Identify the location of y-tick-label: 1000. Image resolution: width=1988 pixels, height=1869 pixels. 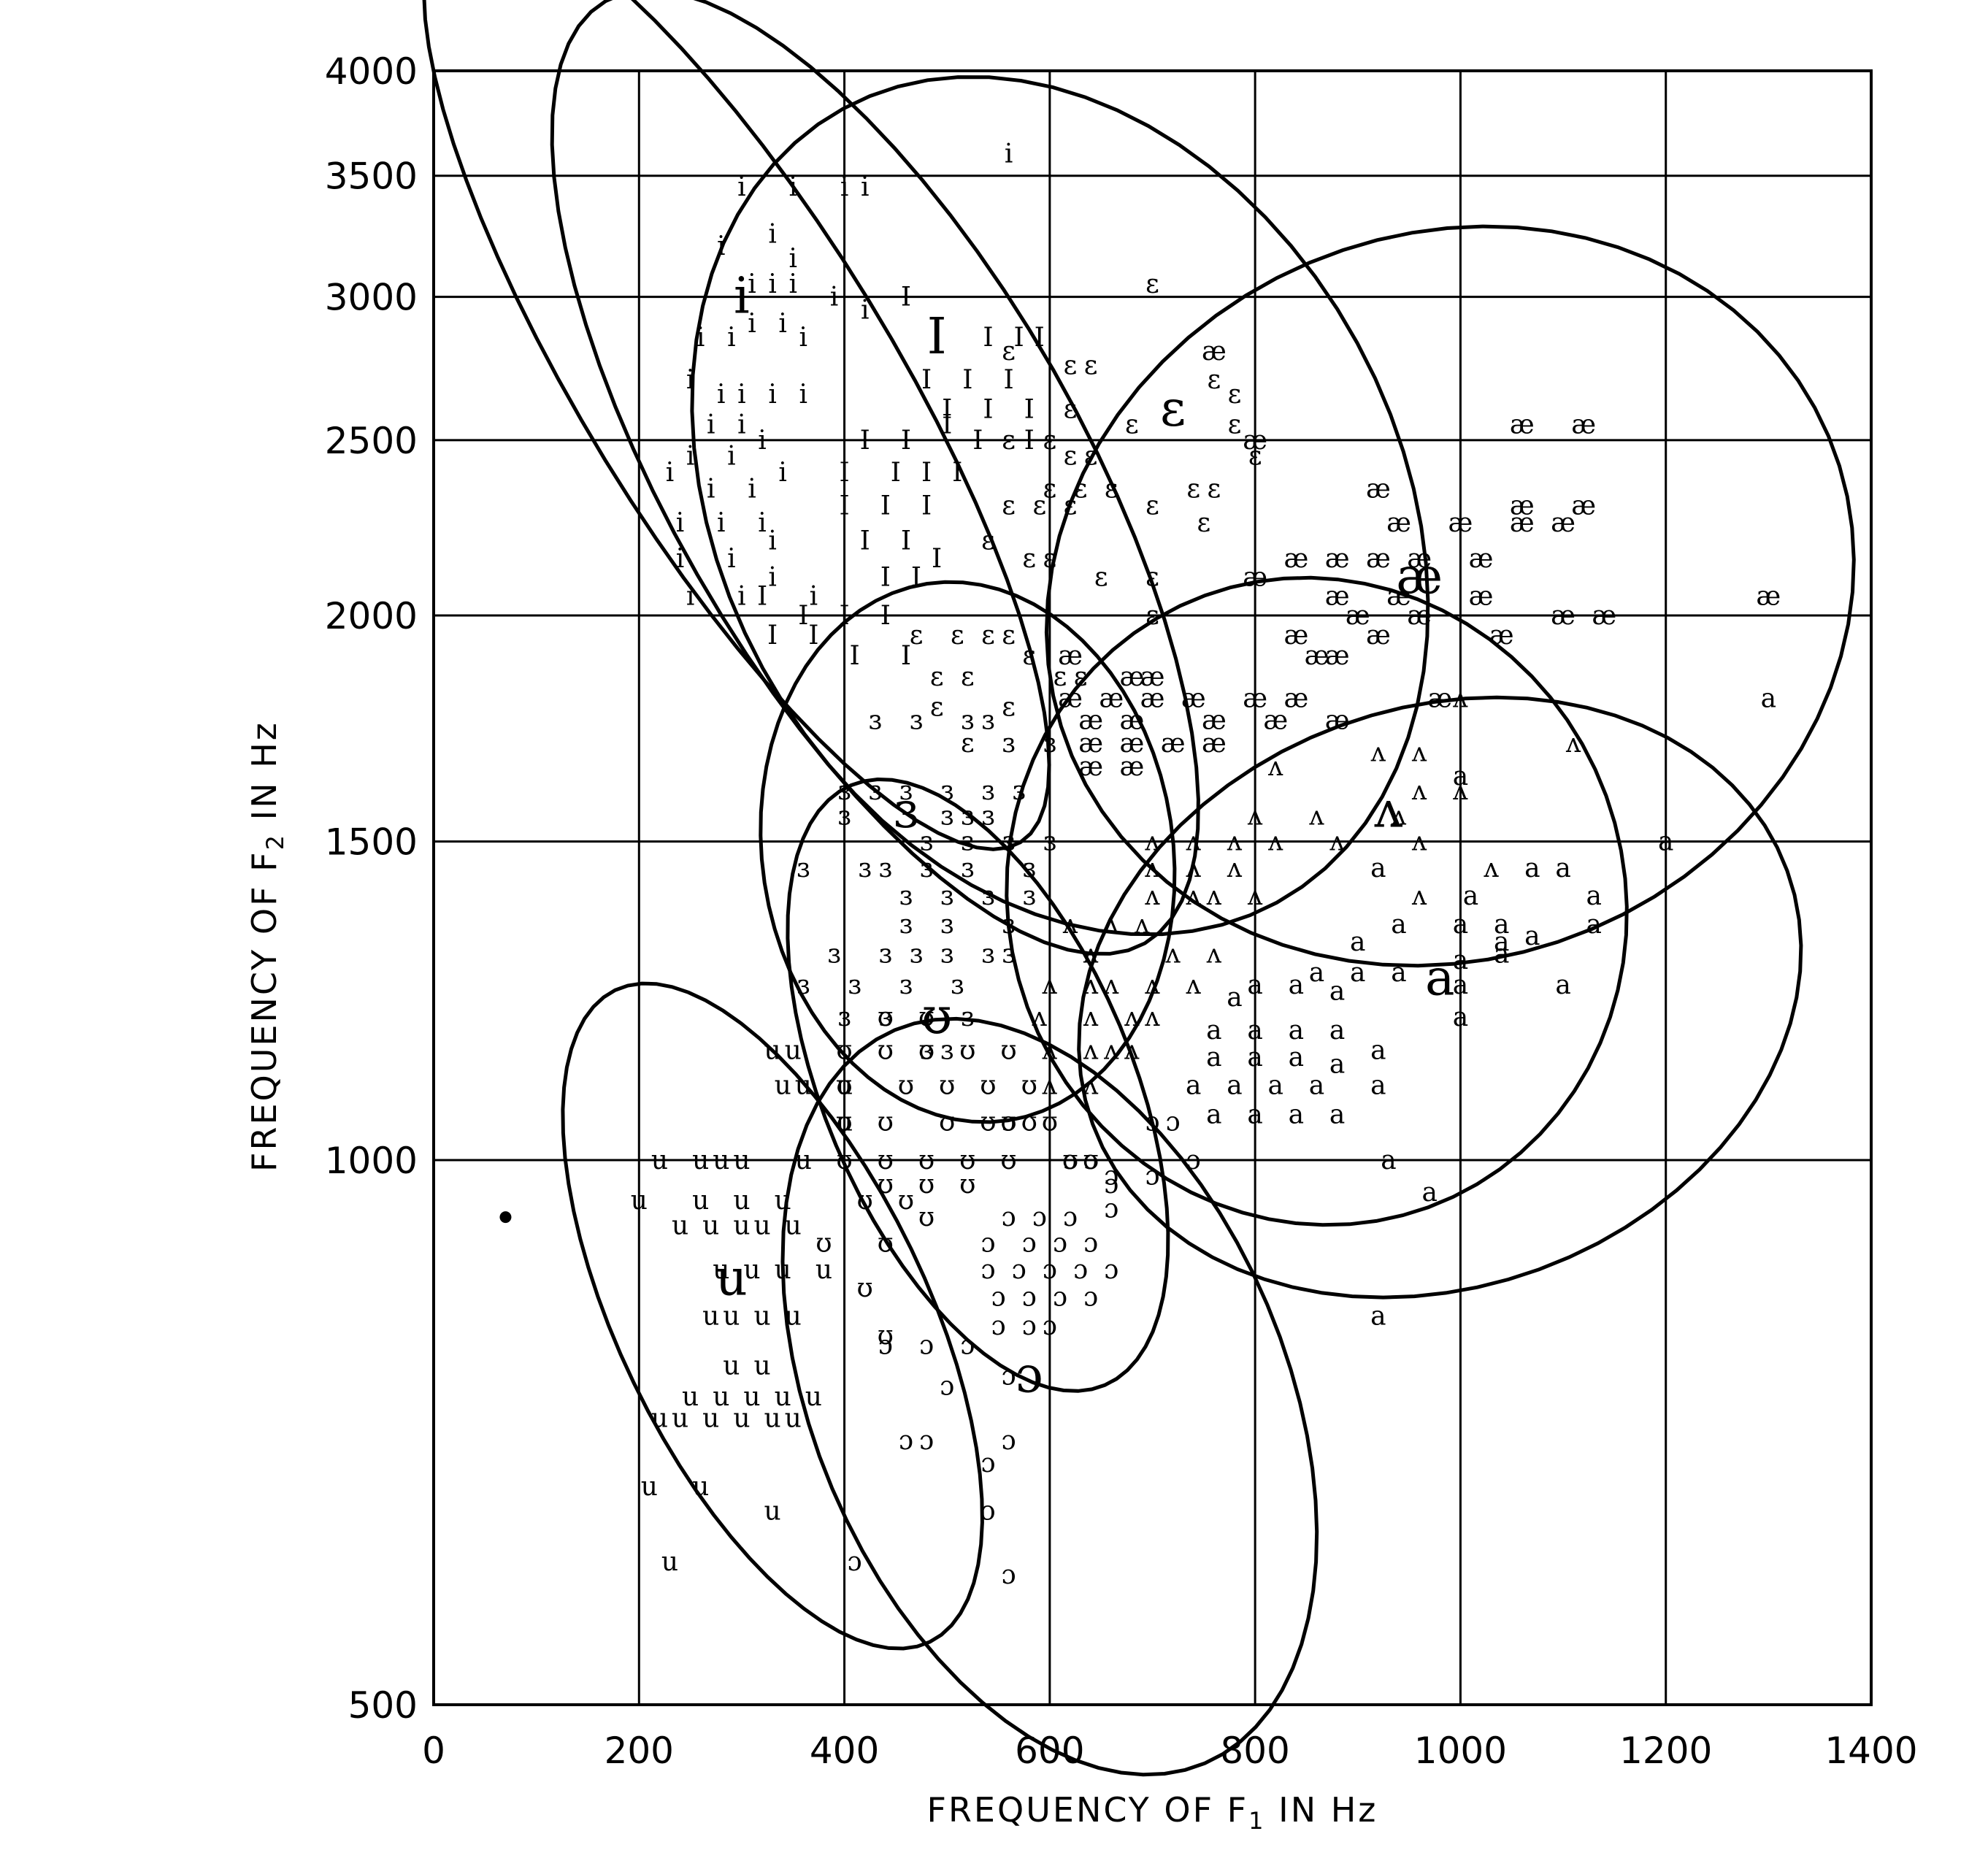
(371, 1161).